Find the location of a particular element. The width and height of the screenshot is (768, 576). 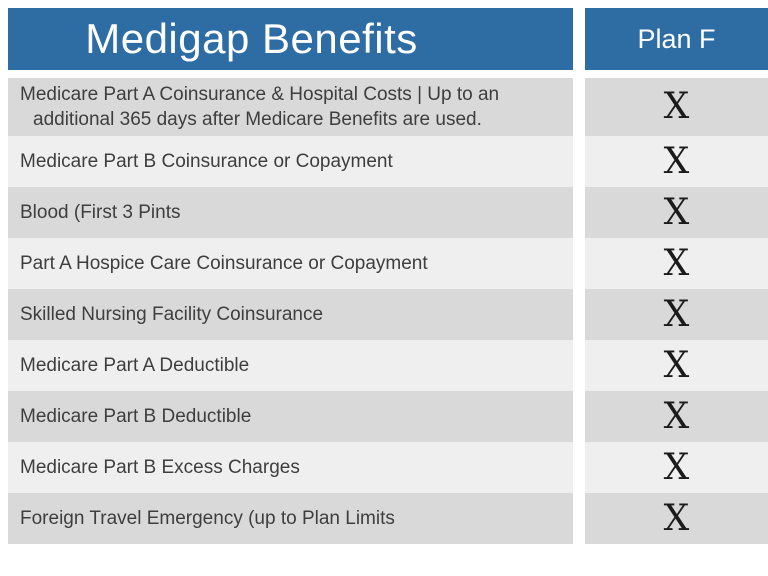

benefit-label: Medicare Part B Excess Charges is located at coordinates (160, 467).